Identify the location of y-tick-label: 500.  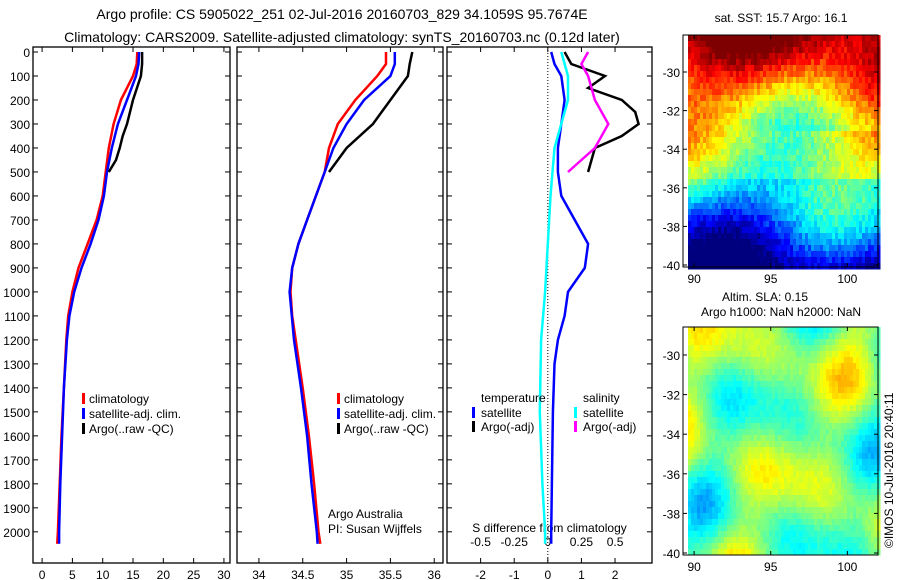
(20, 173).